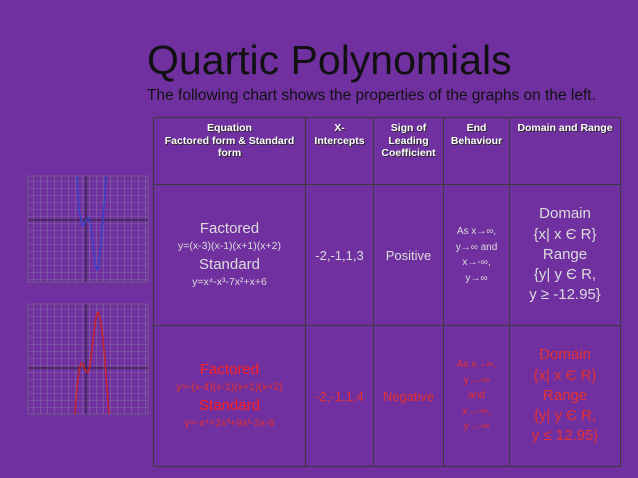 This screenshot has height=478, width=638. What do you see at coordinates (88, 295) in the screenshot?
I see `graphs-column` at bounding box center [88, 295].